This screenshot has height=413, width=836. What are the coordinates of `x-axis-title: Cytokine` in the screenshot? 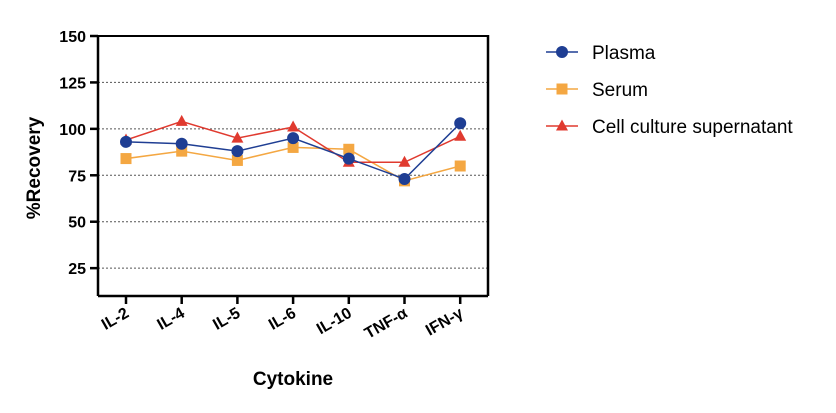 It's located at (293, 379).